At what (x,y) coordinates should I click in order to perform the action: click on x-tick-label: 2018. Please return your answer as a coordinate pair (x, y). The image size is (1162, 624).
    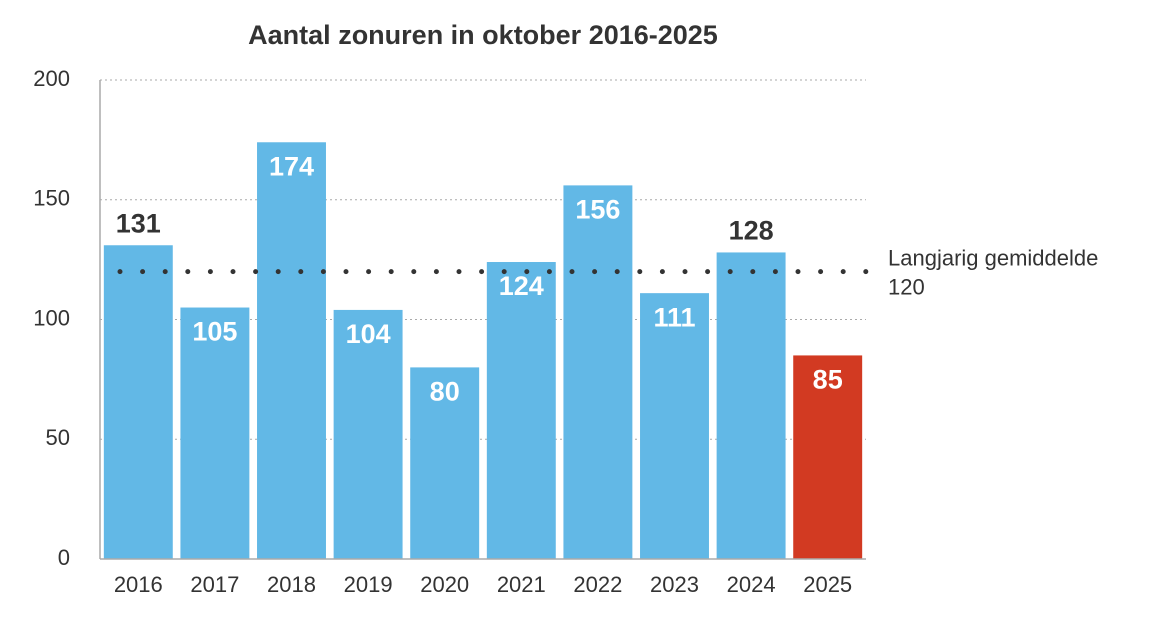
    Looking at the image, I should click on (291, 584).